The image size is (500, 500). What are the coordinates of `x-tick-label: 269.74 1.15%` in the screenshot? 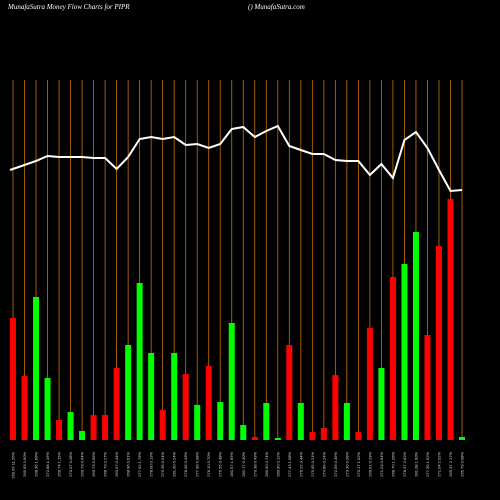 It's located at (59, 464).